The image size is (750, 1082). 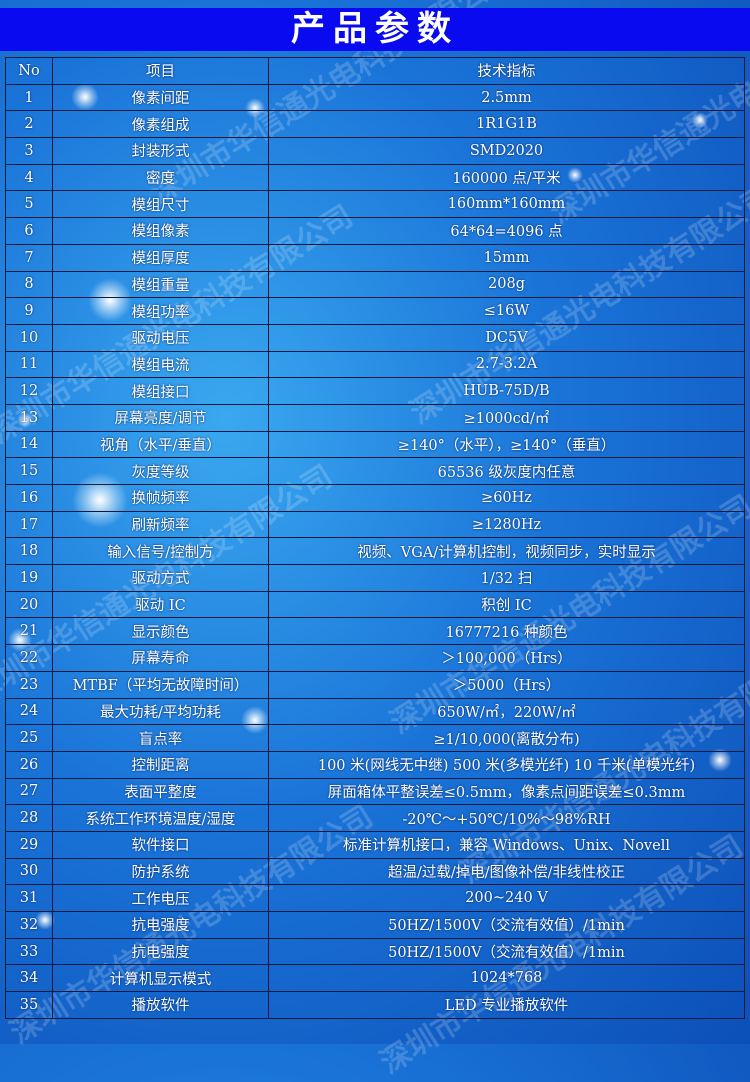 I want to click on row-no: 24, so click(x=29, y=711).